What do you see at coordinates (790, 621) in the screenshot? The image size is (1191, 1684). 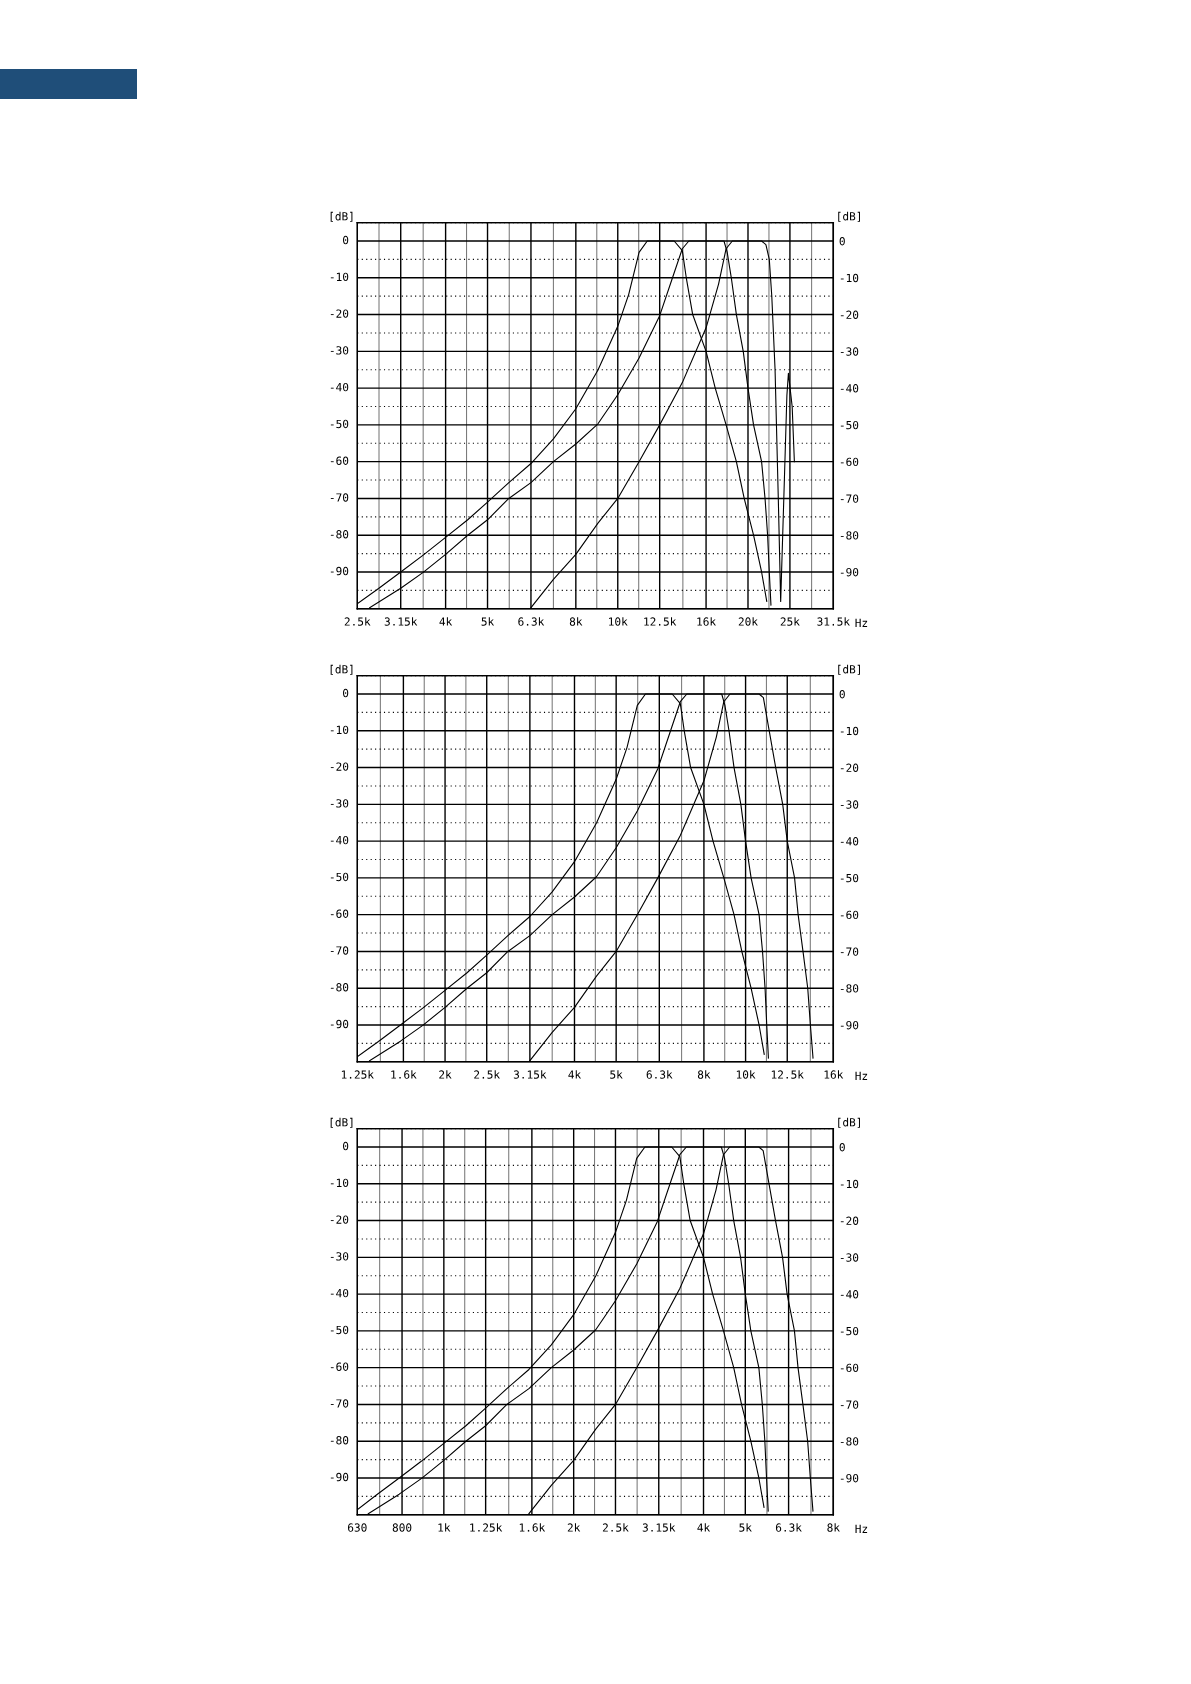 I see `x-tick-label: 25k` at bounding box center [790, 621].